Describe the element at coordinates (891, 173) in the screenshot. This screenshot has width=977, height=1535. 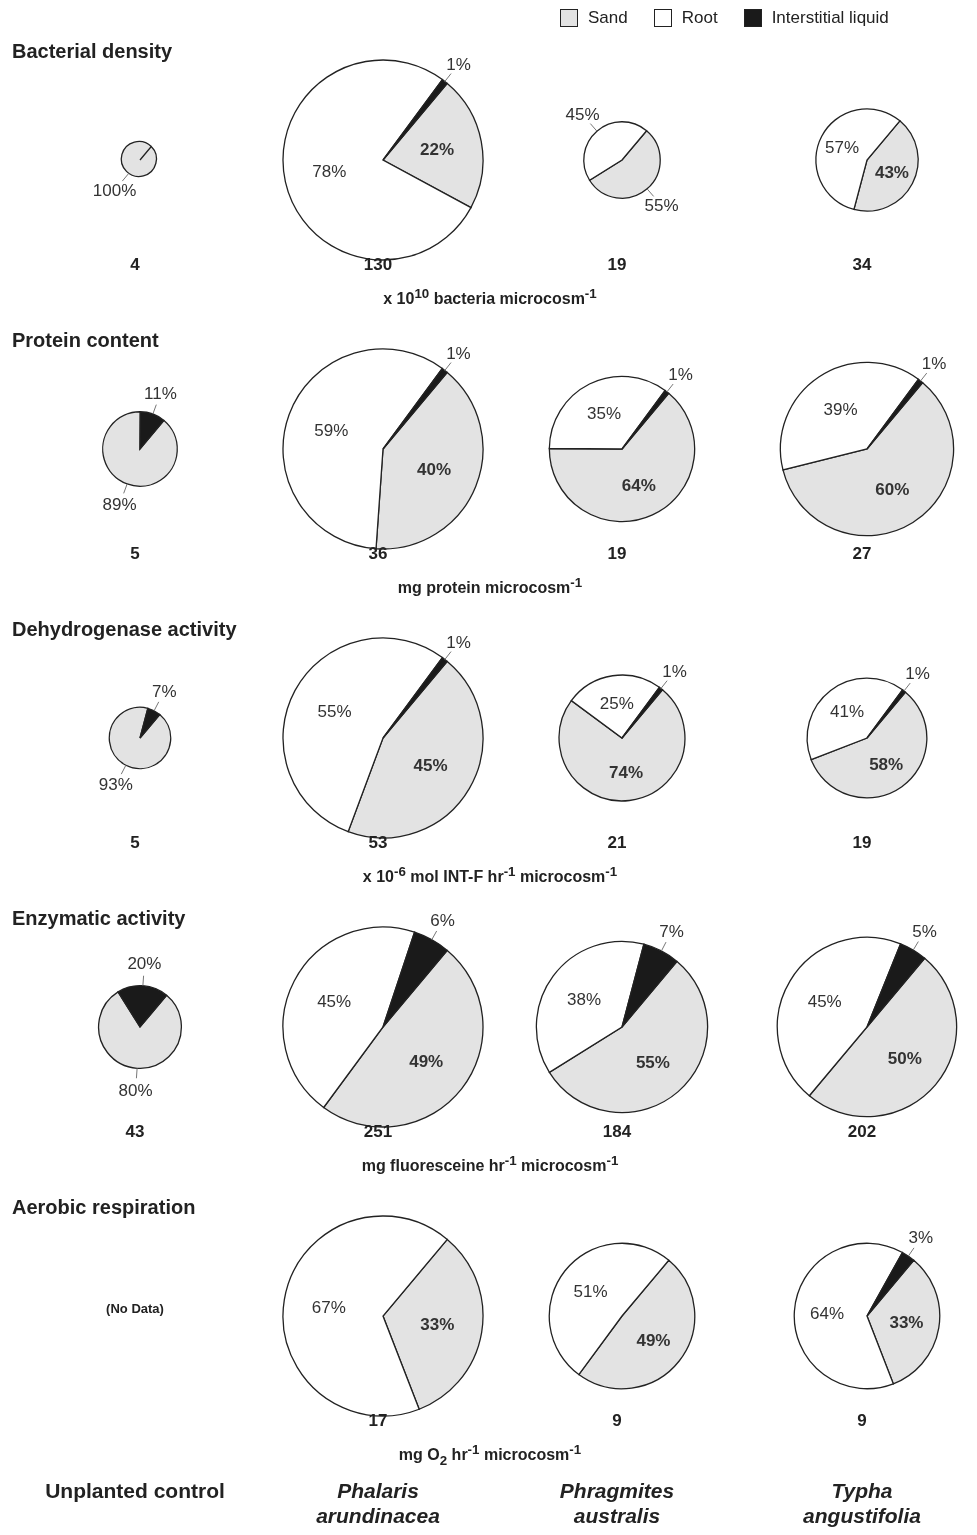
I see `data-label: 43%` at that location.